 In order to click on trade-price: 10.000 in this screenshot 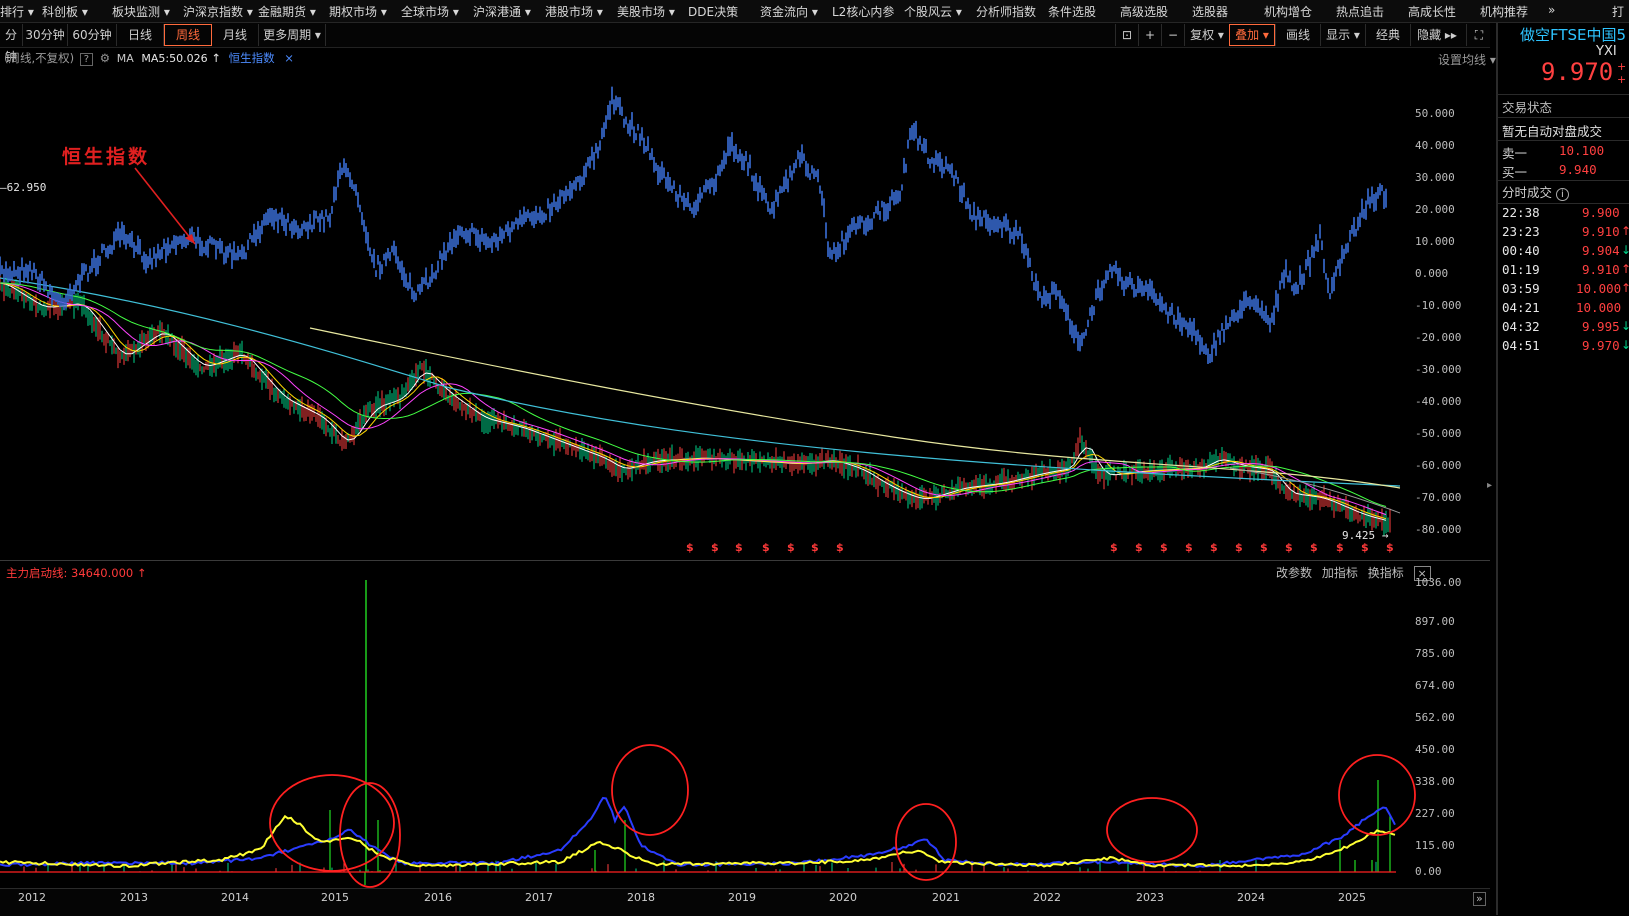, I will do `click(1599, 307)`.